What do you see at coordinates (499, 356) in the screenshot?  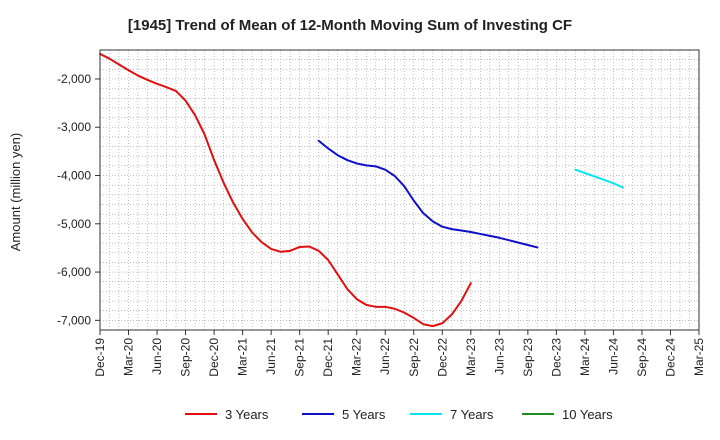 I see `x-tick-label: Jun-23` at bounding box center [499, 356].